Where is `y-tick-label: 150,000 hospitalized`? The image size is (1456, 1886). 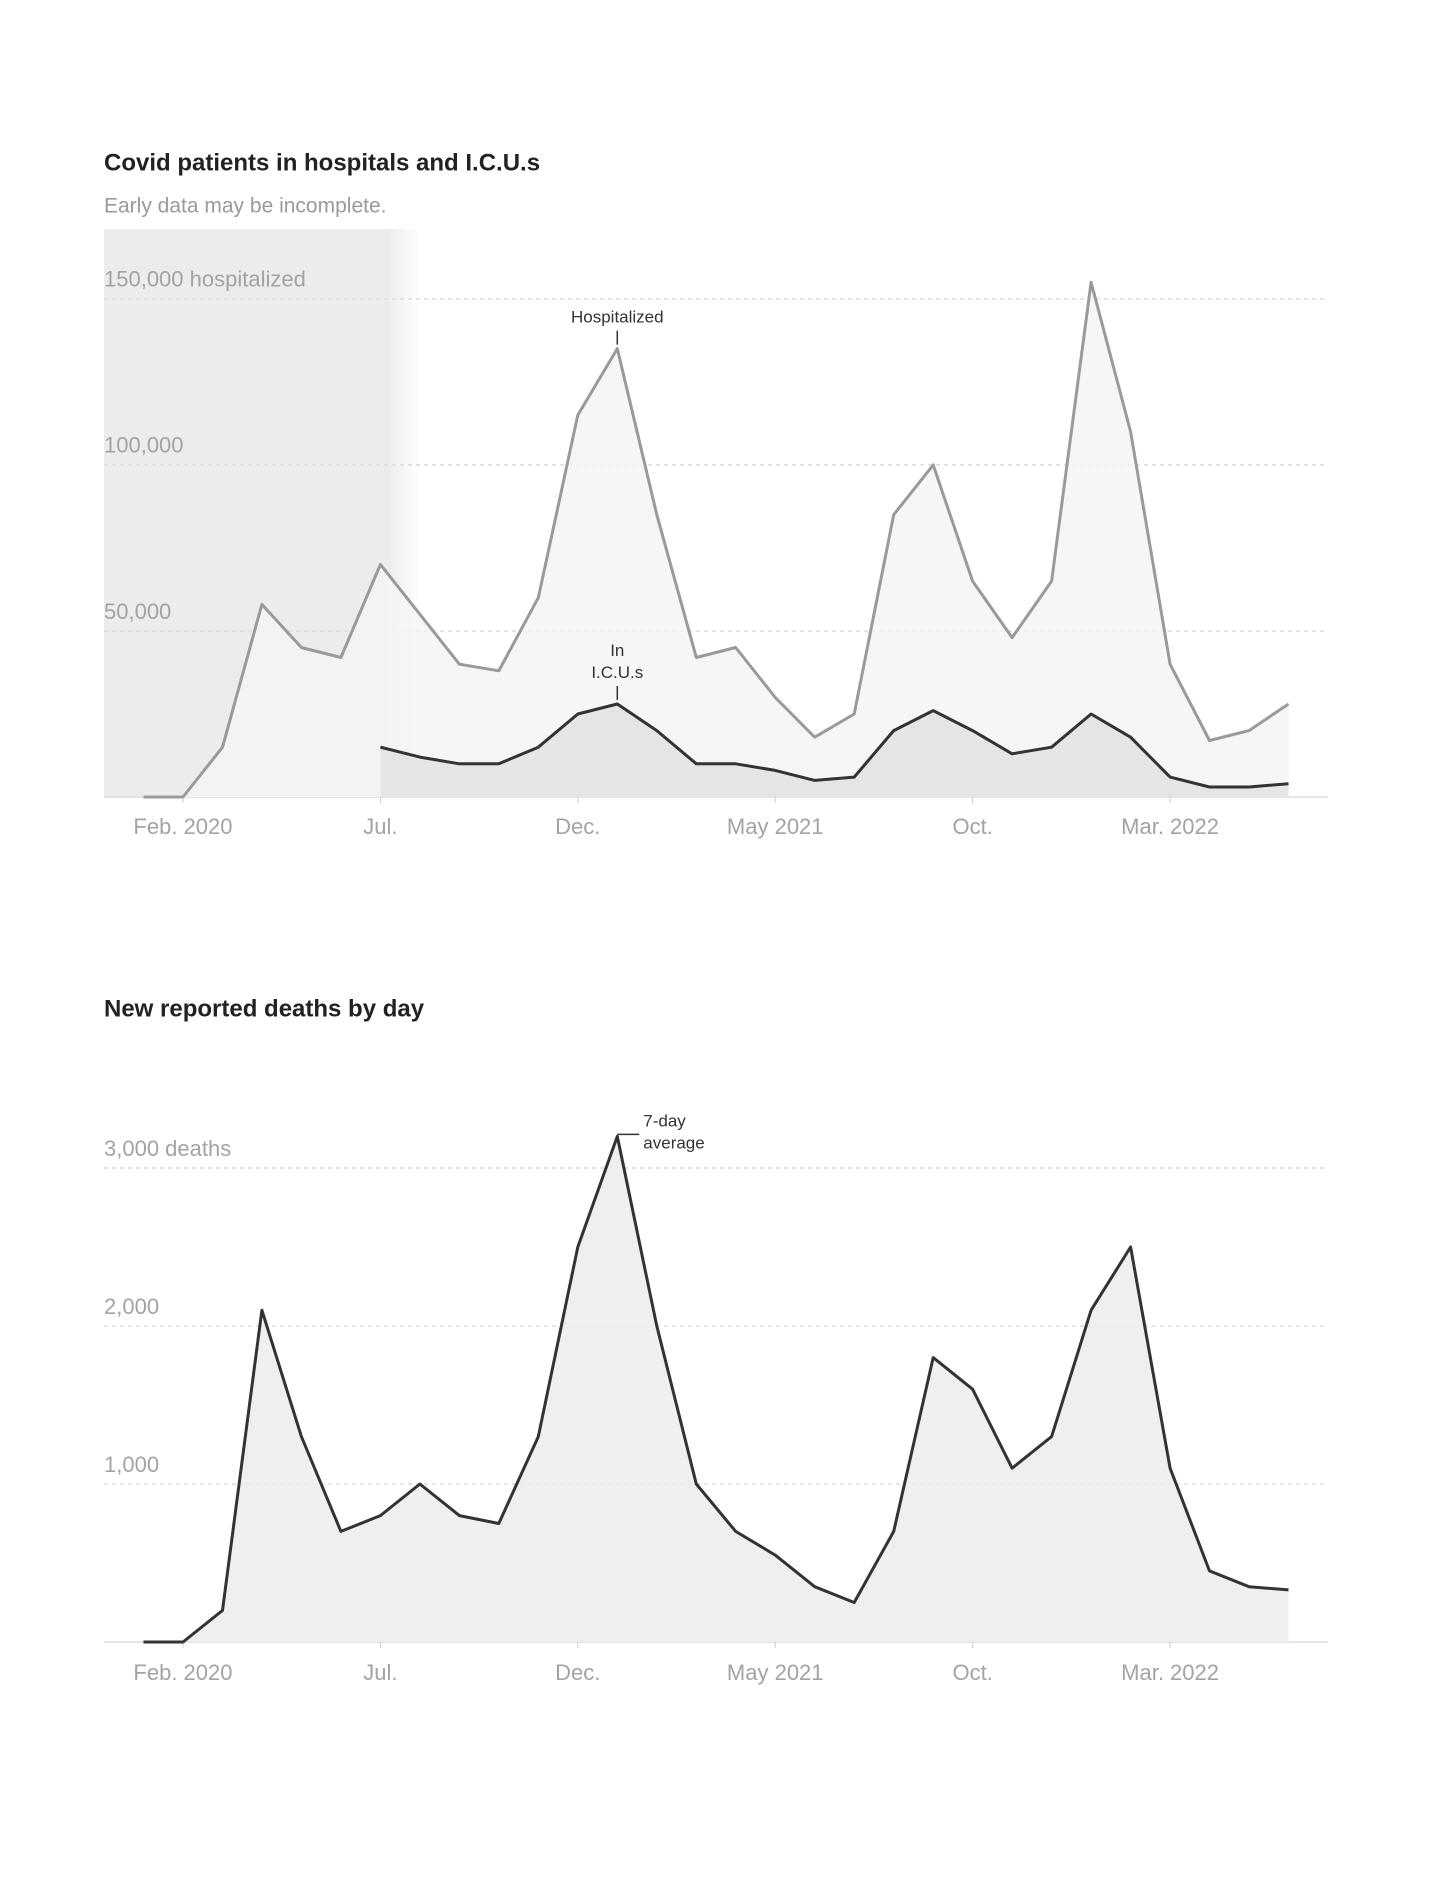 y-tick-label: 150,000 hospitalized is located at coordinates (205, 279).